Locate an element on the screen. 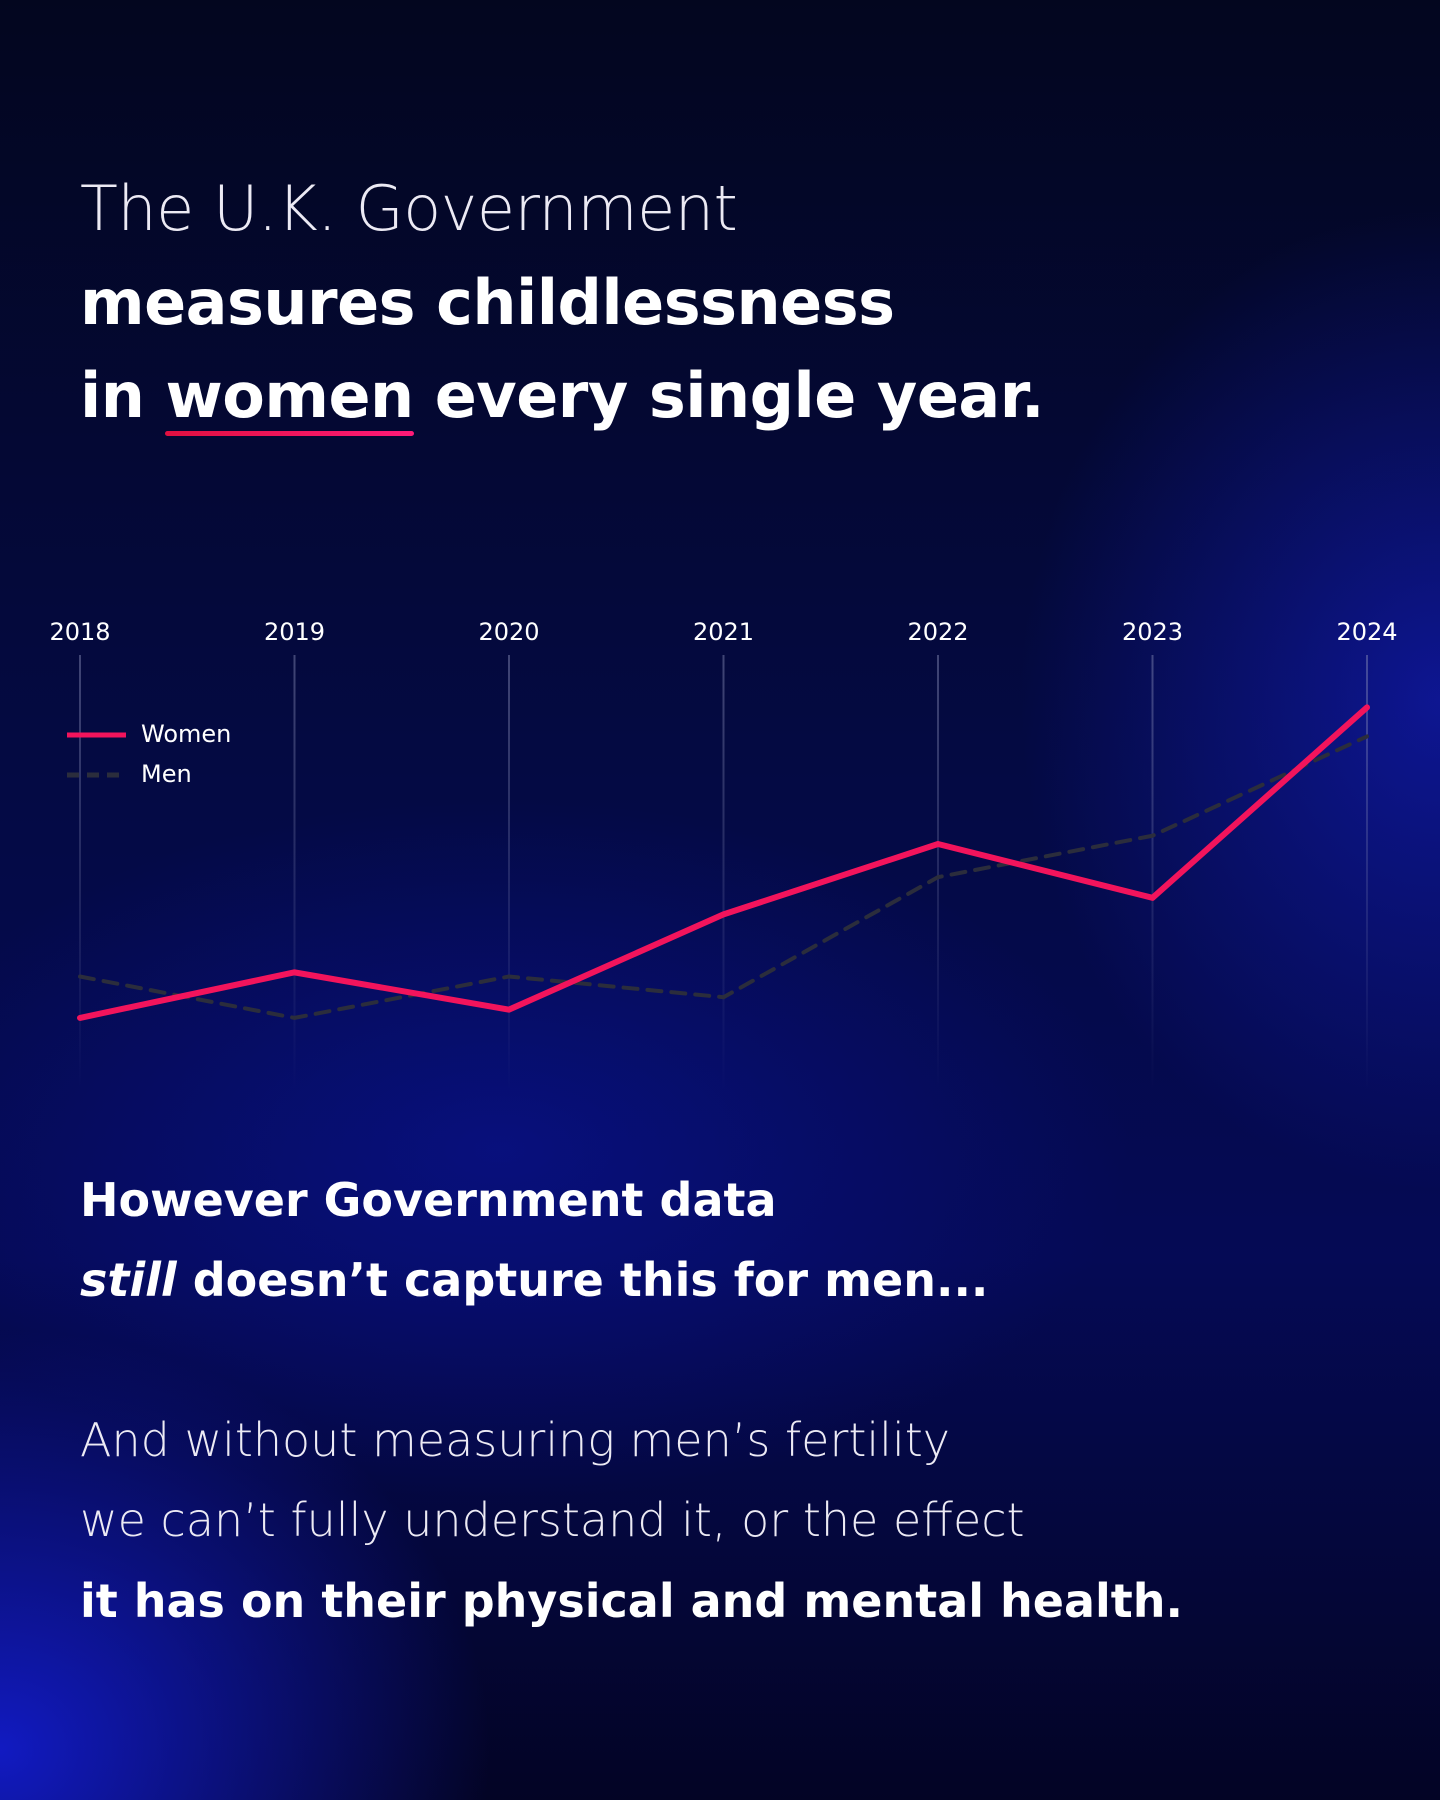 This screenshot has height=1800, width=1440. series-line is located at coordinates (723, 877).